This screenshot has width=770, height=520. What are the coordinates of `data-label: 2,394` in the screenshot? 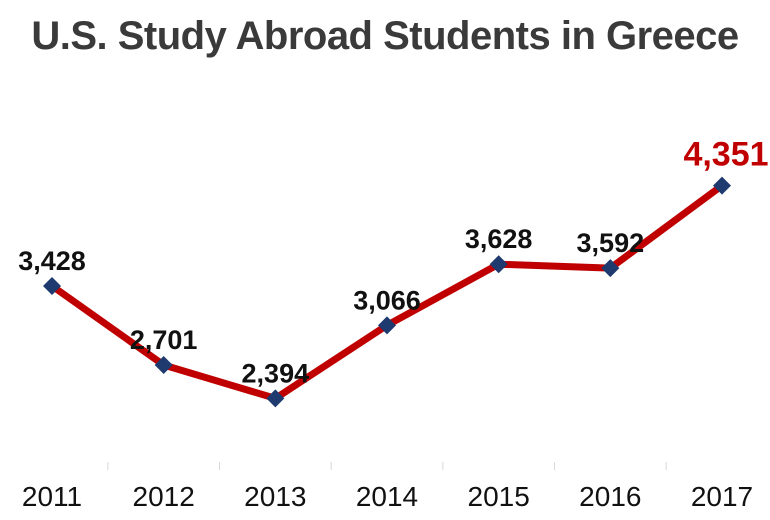 It's located at (276, 373).